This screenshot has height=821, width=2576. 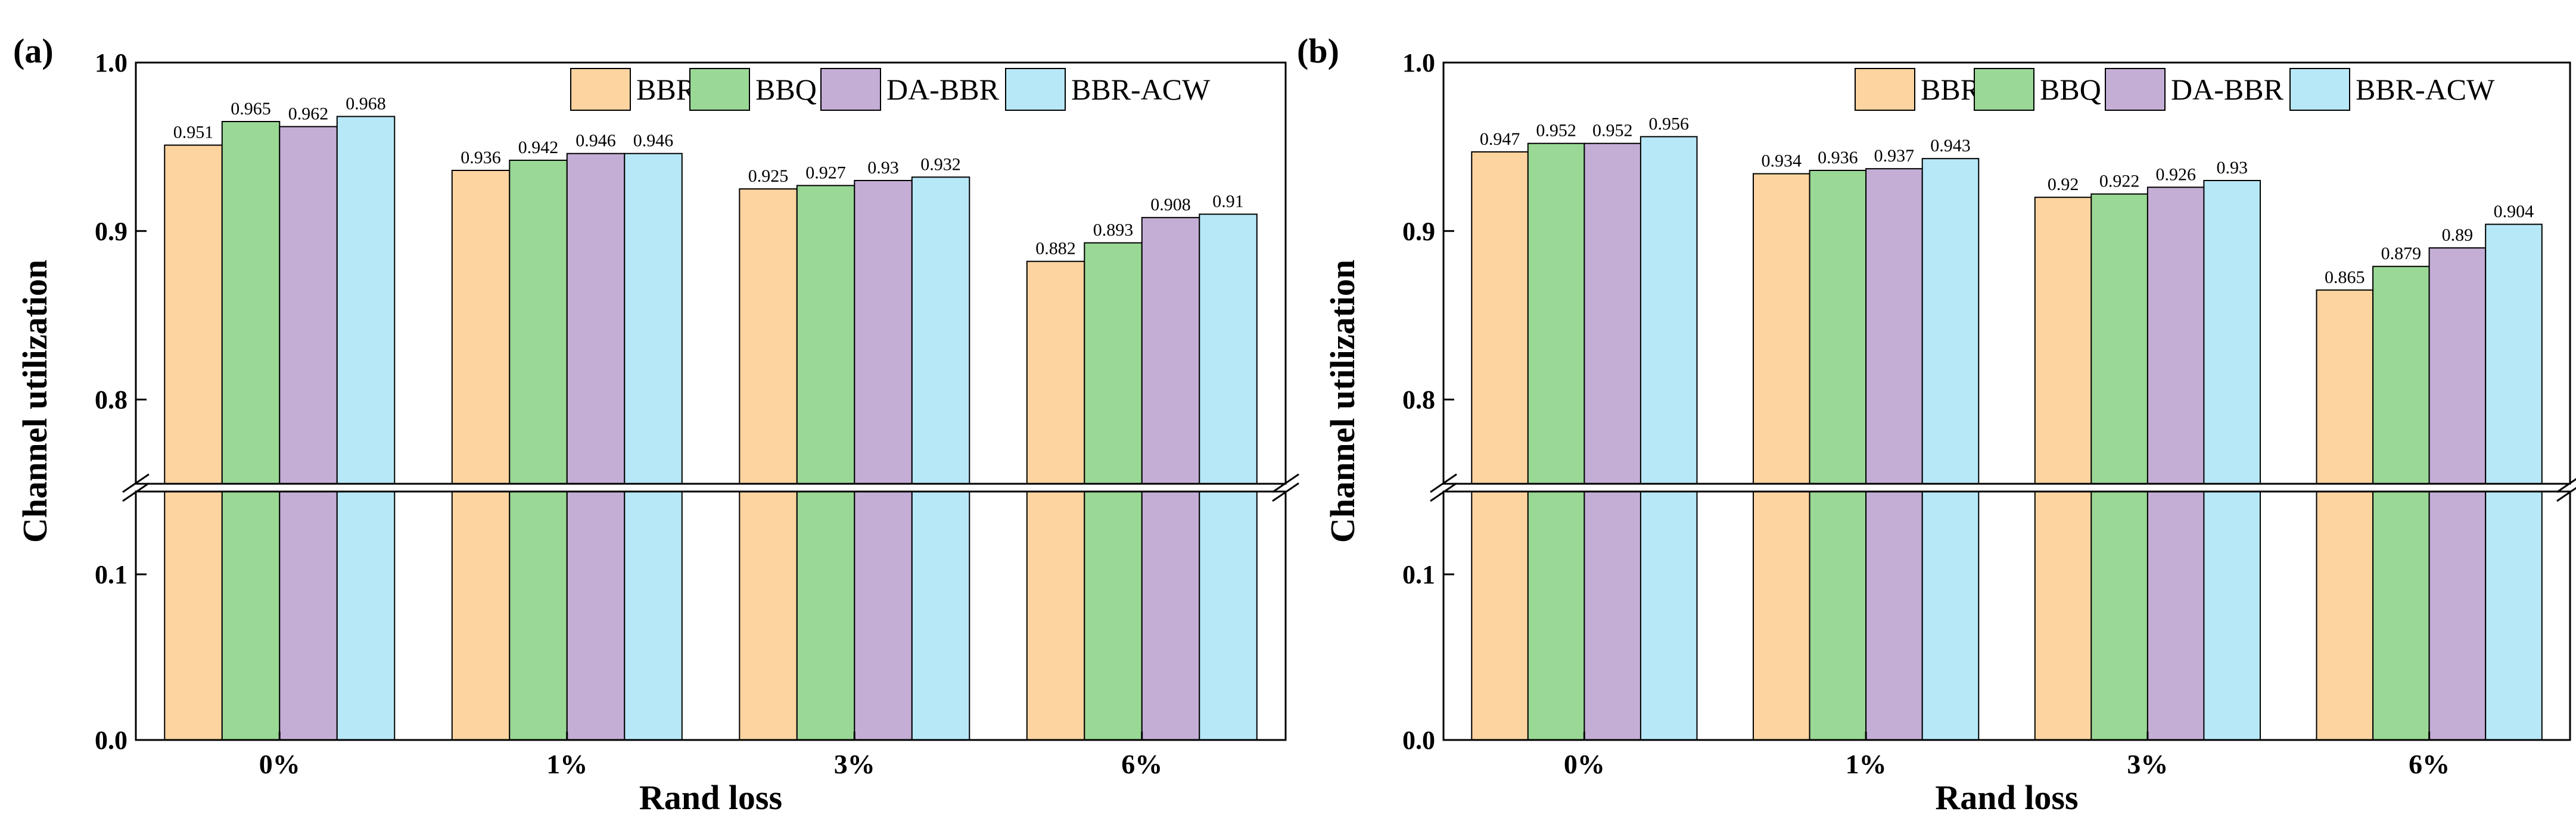 I want to click on data-label-bbr-acw-2: 0.946, so click(x=653, y=141).